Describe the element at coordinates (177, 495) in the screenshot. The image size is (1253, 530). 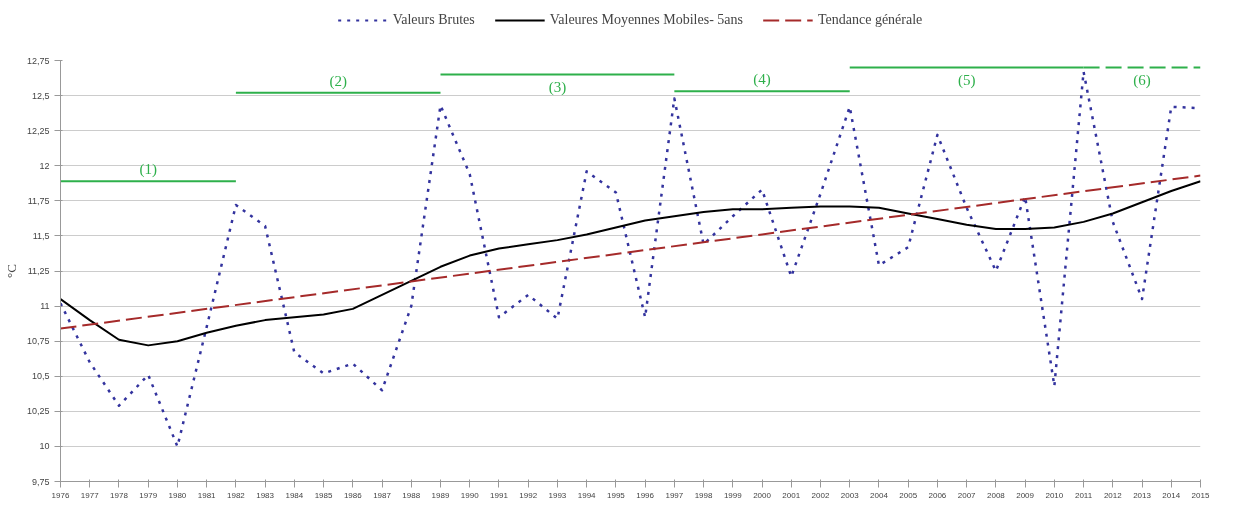
I see `x-tick-label: 1980` at that location.